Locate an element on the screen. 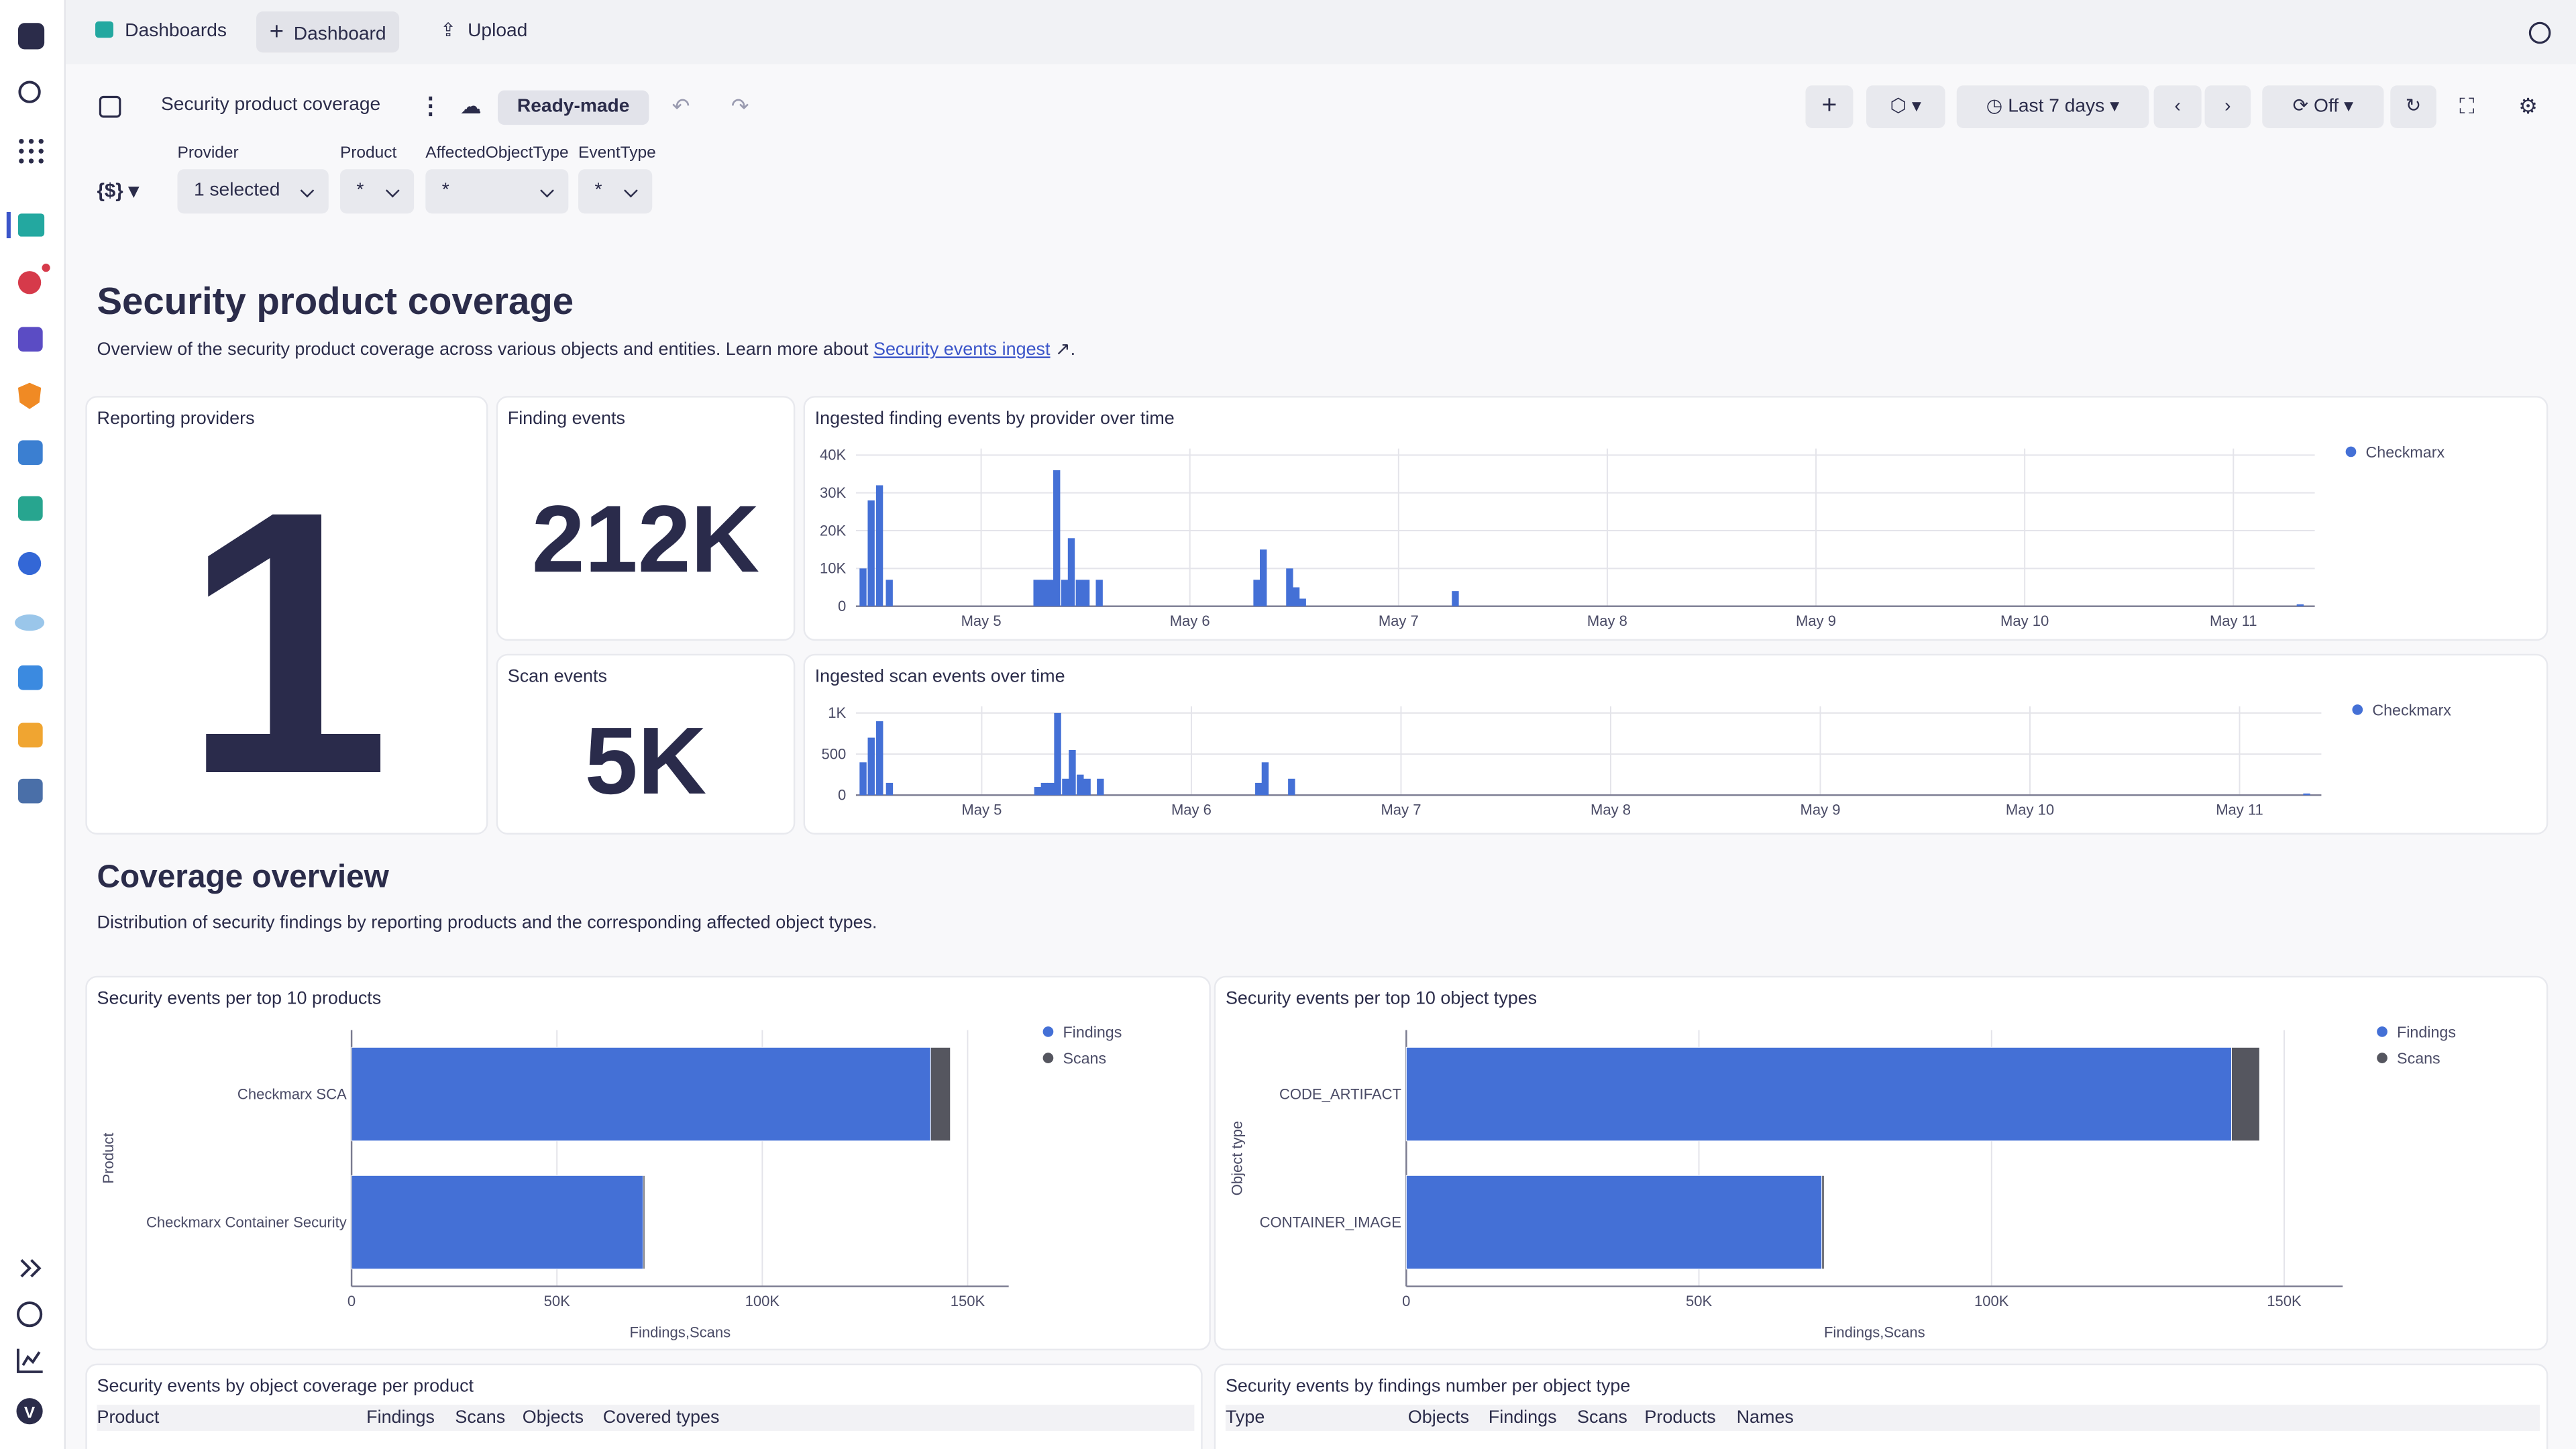 The height and width of the screenshot is (1449, 2576). dashboard-name: Security product coverage is located at coordinates (271, 105).